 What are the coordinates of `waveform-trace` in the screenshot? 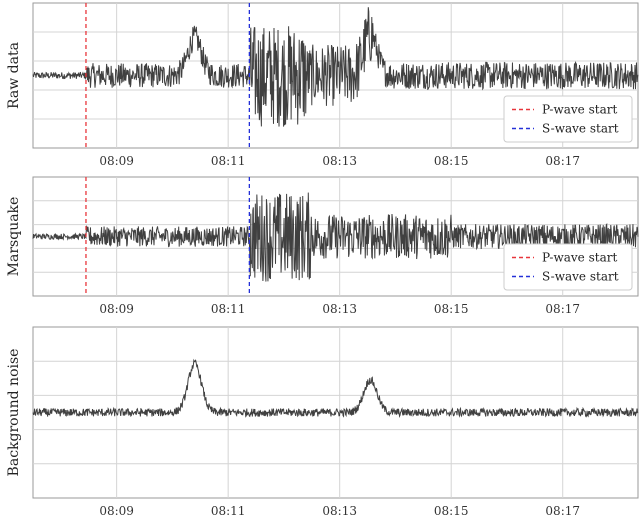 It's located at (335, 388).